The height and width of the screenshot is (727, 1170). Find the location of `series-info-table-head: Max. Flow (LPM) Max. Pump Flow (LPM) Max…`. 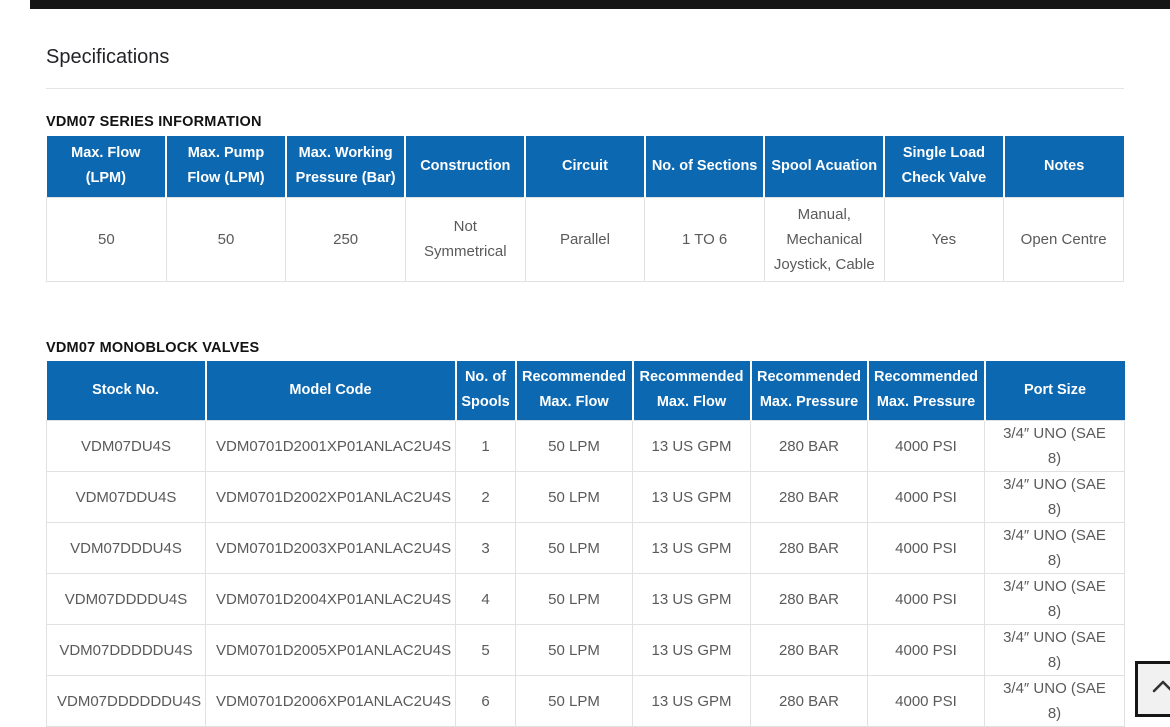

series-info-table-head: Max. Flow (LPM) Max. Pump Flow (LPM) Max… is located at coordinates (585, 166).